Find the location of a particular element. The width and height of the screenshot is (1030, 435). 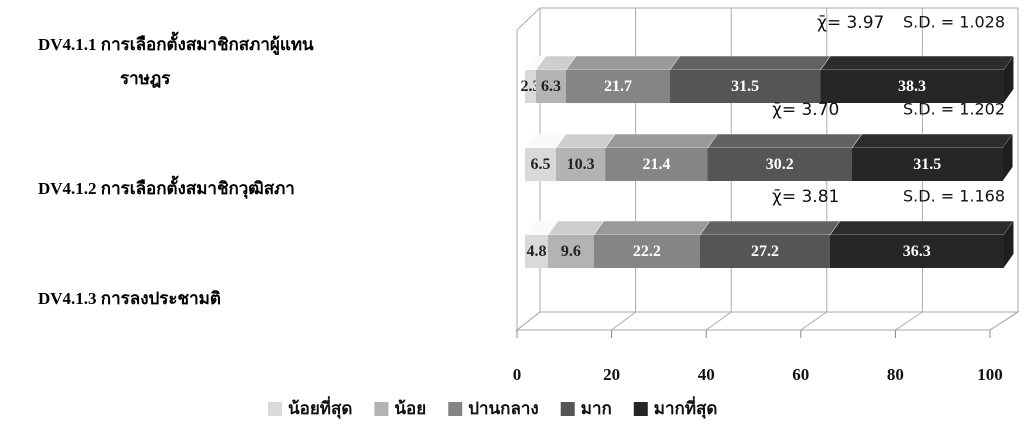

legend-label: มาก is located at coordinates (596, 408).